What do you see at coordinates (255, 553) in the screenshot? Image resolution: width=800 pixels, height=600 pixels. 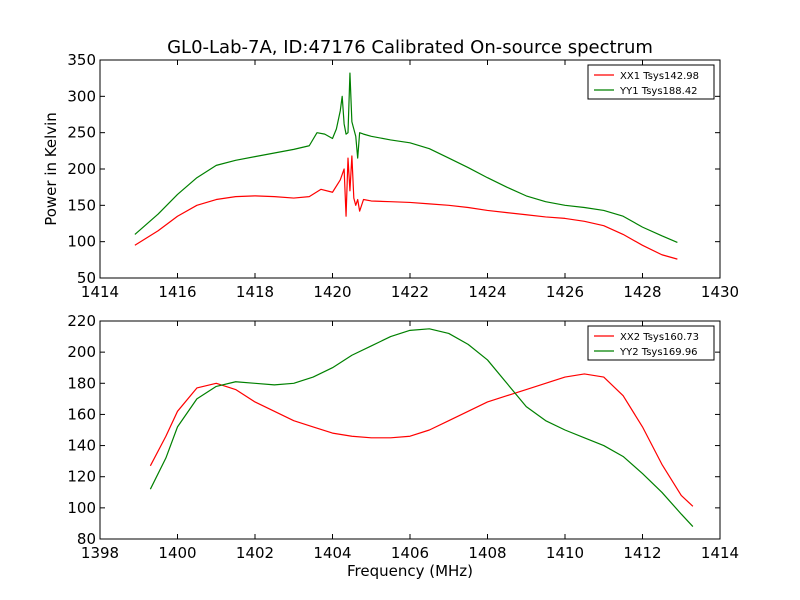 I see `x-tick-label: 1402` at bounding box center [255, 553].